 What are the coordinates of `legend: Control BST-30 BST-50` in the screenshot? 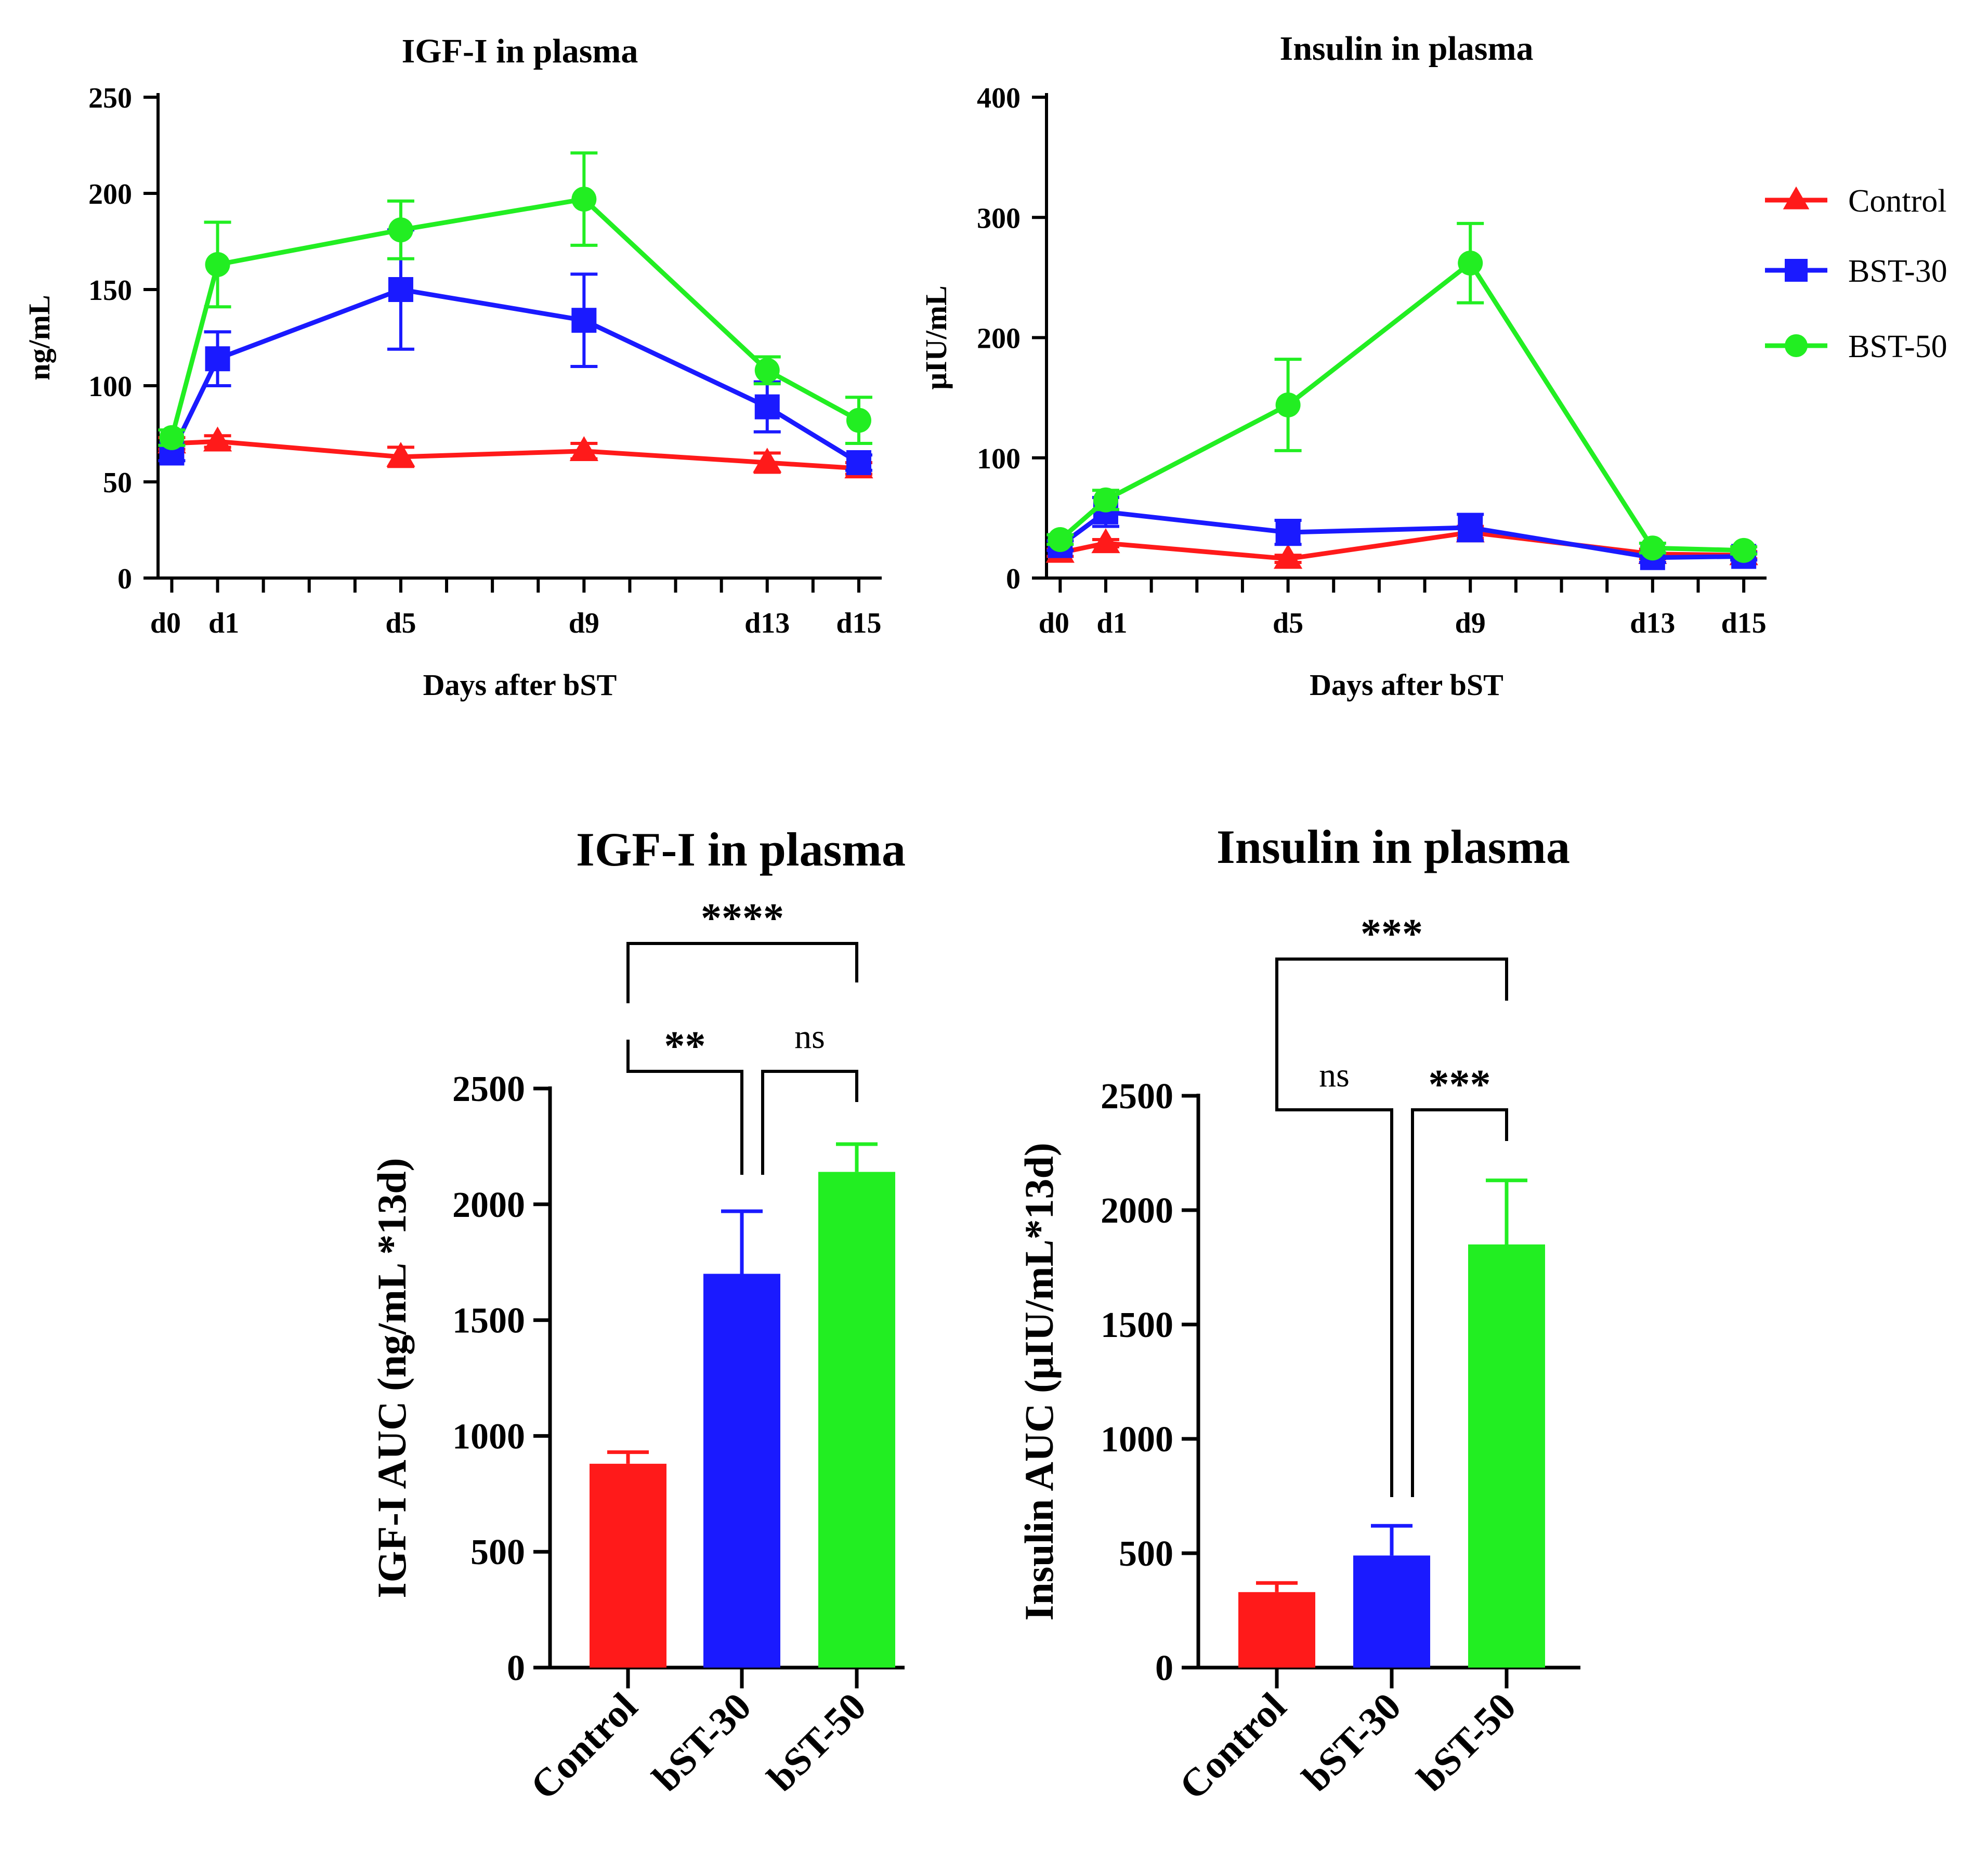 It's located at (1856, 273).